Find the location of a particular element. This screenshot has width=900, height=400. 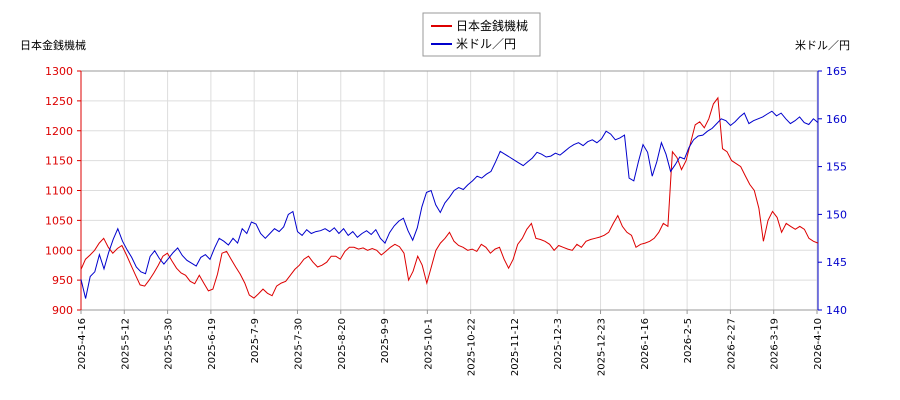

left-tick-label: 1200 is located at coordinates (59, 131).